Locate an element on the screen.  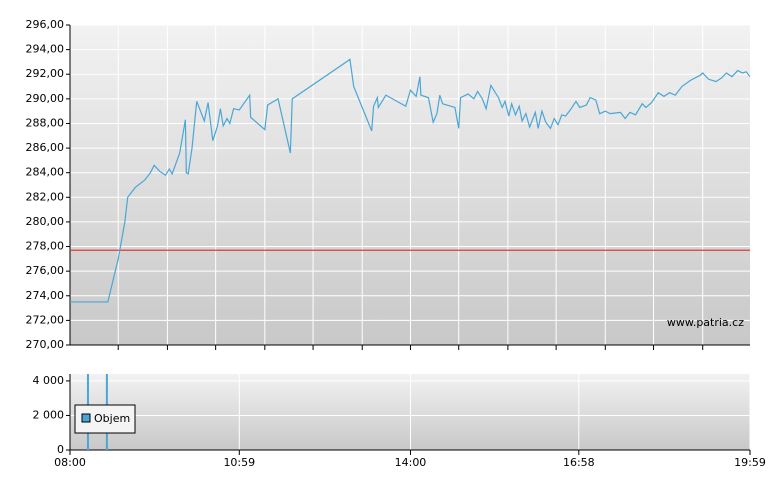
y-tick-label: 296,00 is located at coordinates (45, 24).